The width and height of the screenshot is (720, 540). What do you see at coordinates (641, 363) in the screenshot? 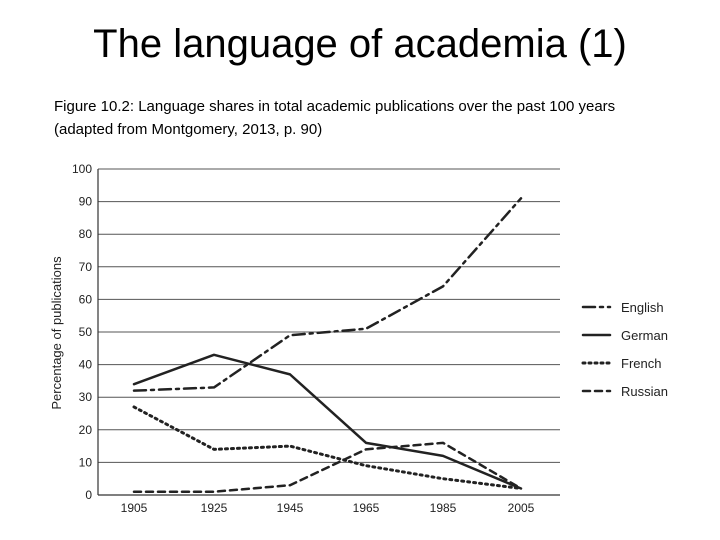
I see `legend-label-french: French` at bounding box center [641, 363].